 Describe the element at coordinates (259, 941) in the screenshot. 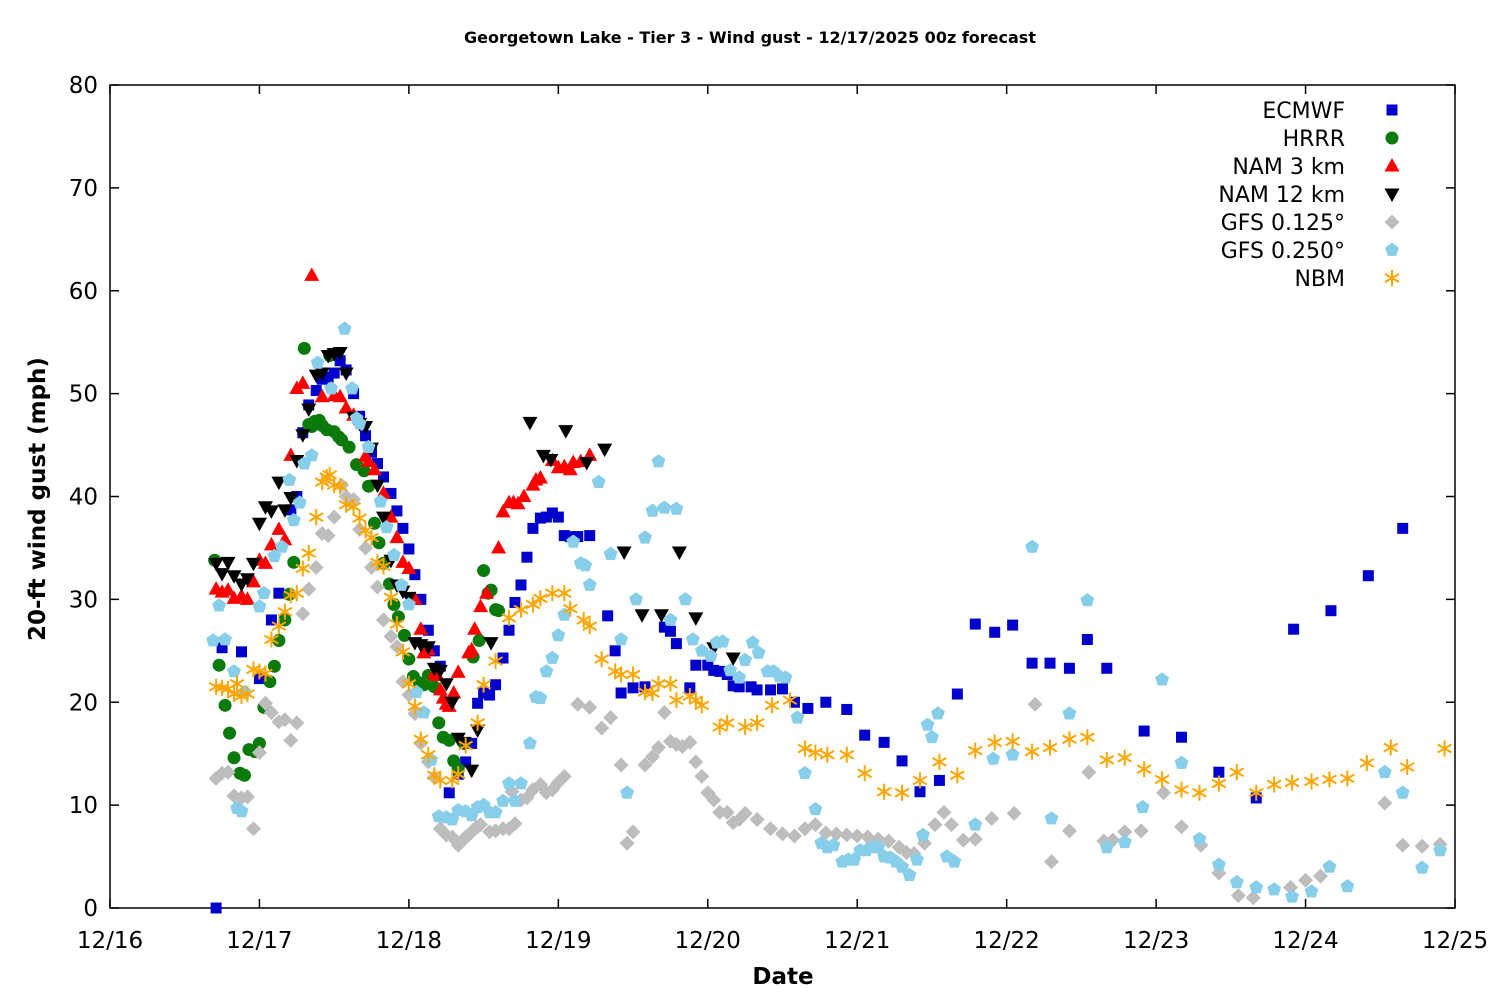

I see `x-tick-label: 12/17` at that location.